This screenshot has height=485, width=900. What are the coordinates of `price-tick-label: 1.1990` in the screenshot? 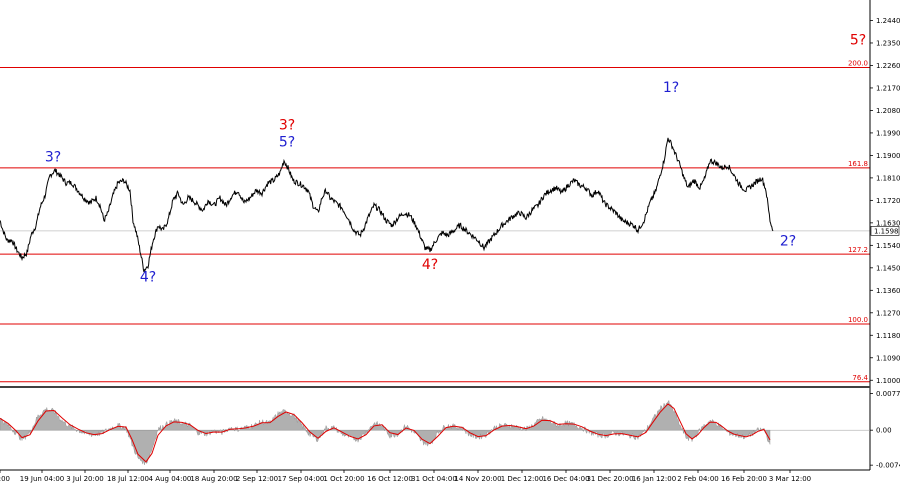 It's located at (888, 133).